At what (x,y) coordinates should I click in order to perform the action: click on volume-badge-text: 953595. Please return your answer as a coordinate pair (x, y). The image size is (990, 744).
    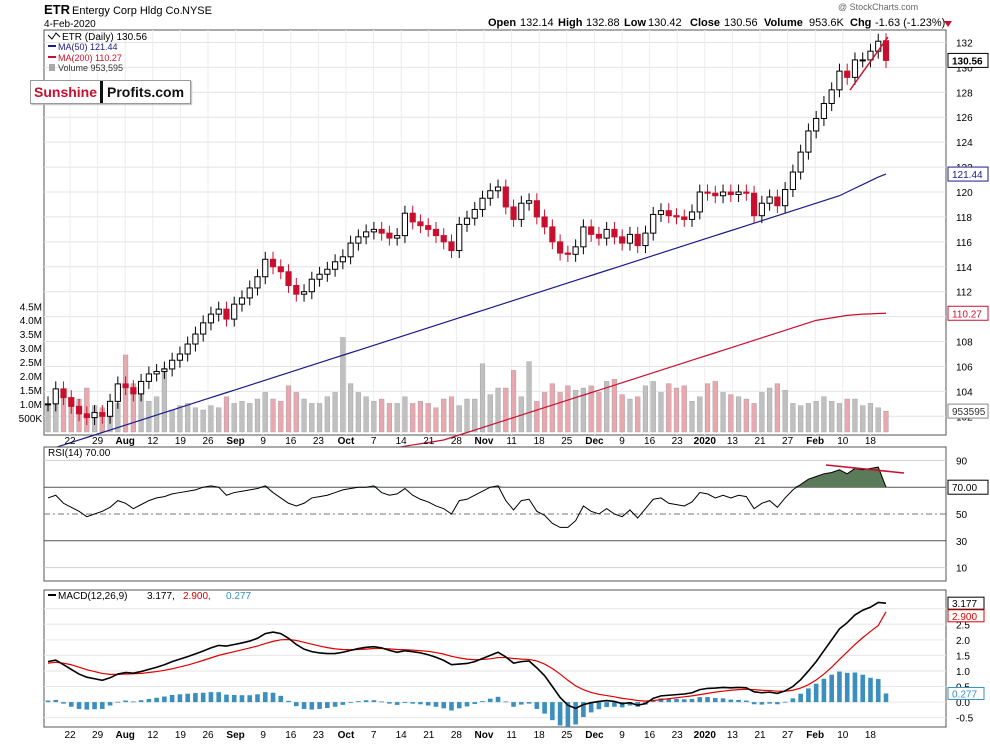
    Looking at the image, I should click on (969, 412).